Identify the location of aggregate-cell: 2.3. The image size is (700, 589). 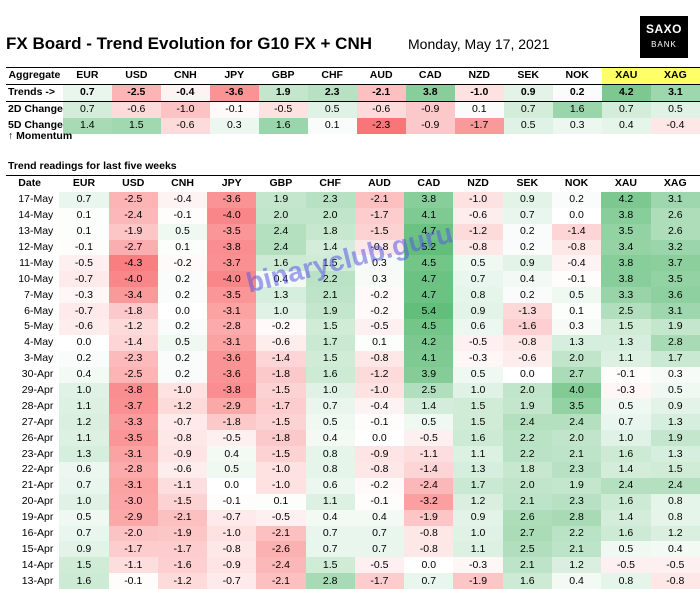
(332, 92).